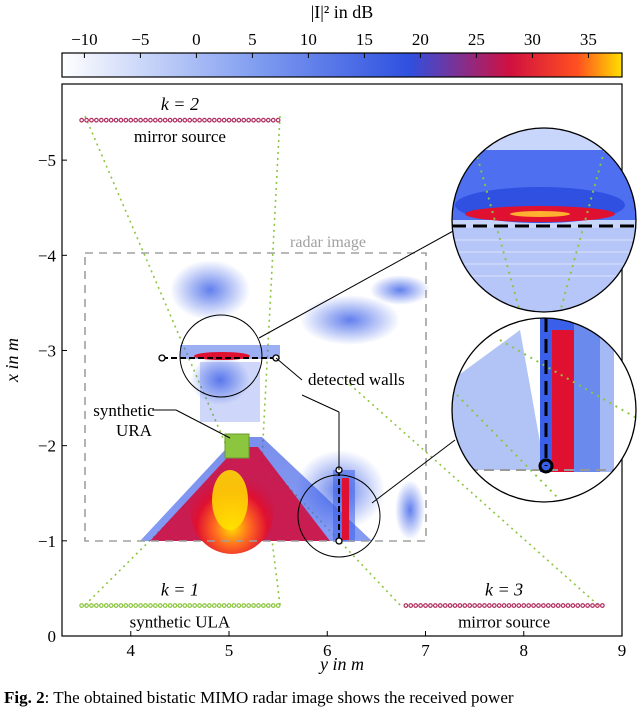 The image size is (640, 710). I want to click on x-tick-label: 4, so click(131, 650).